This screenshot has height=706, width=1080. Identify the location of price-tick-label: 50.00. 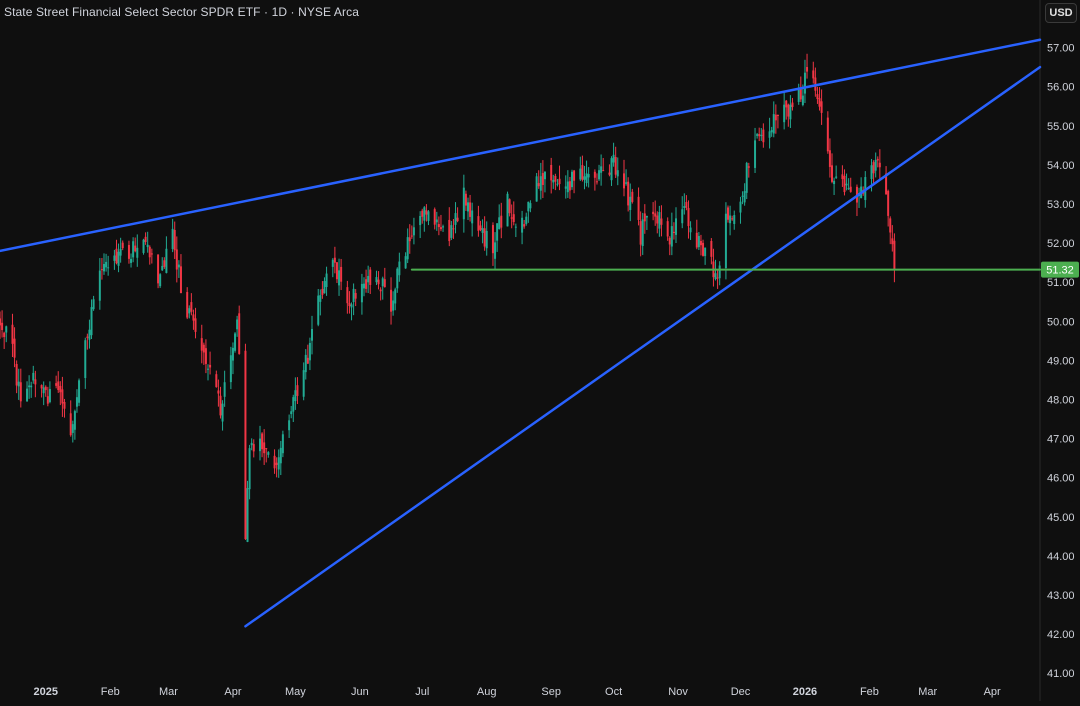
(1061, 322).